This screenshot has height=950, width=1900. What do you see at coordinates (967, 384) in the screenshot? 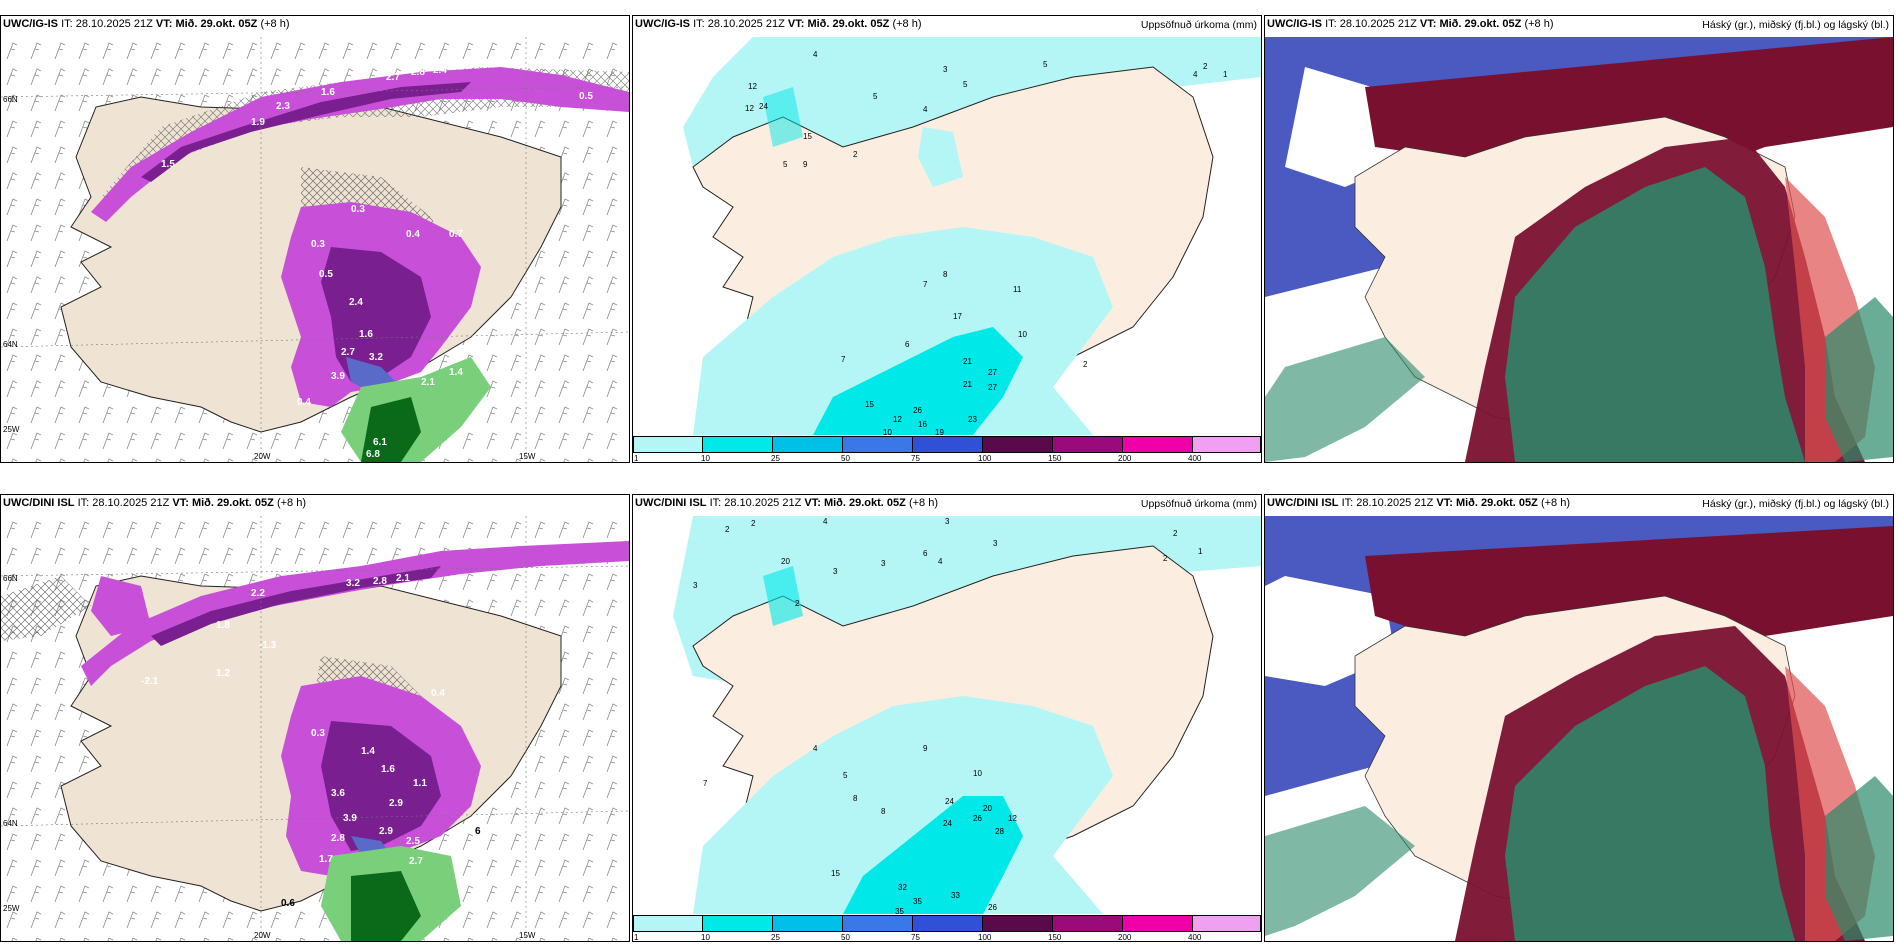
I see `value-label: 21` at bounding box center [967, 384].